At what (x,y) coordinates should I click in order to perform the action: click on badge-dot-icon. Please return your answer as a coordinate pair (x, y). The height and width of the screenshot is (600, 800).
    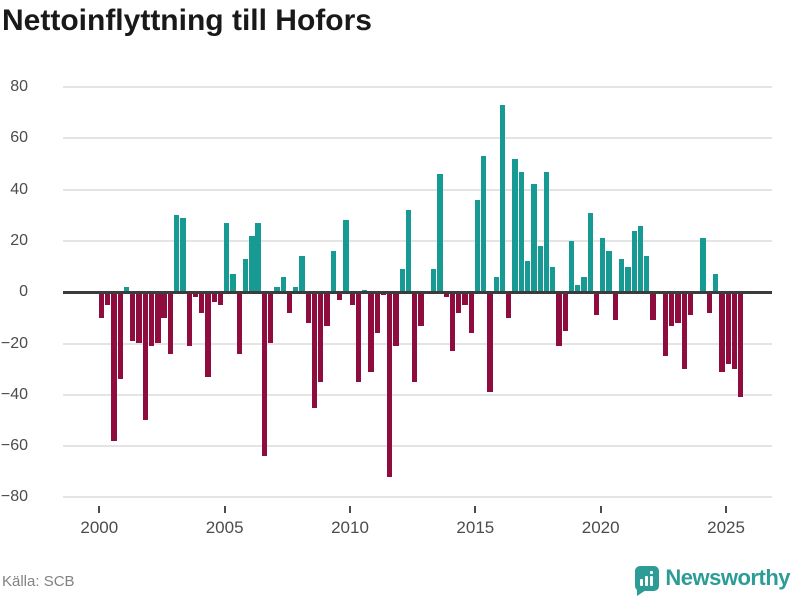
    Looking at the image, I should click on (652, 572).